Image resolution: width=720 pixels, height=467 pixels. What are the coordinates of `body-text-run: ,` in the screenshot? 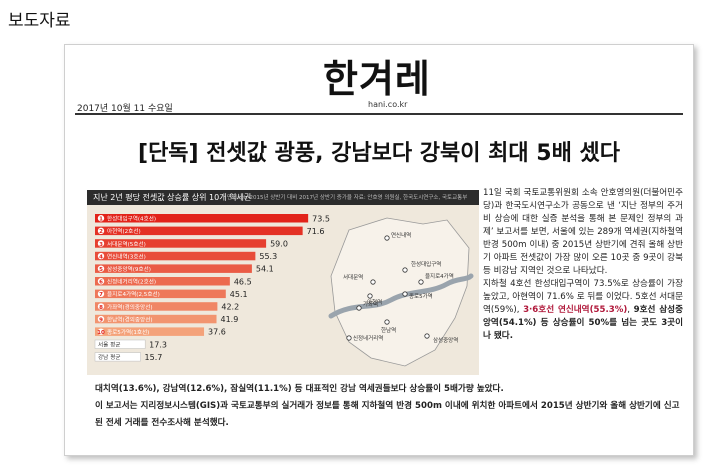 It's located at (630, 310).